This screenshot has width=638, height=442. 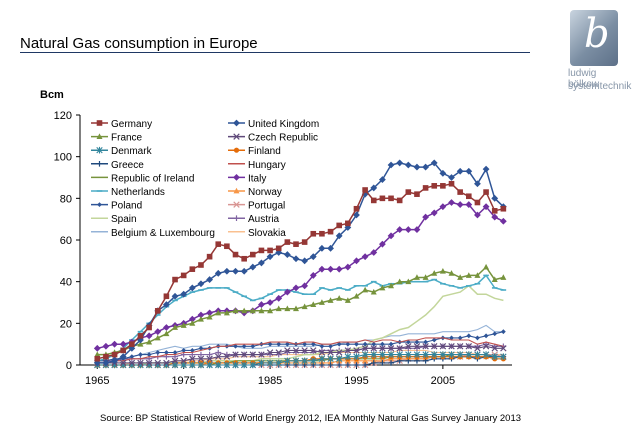 What do you see at coordinates (163, 233) in the screenshot?
I see `legend-label: Belgium & Luxembourg` at bounding box center [163, 233].